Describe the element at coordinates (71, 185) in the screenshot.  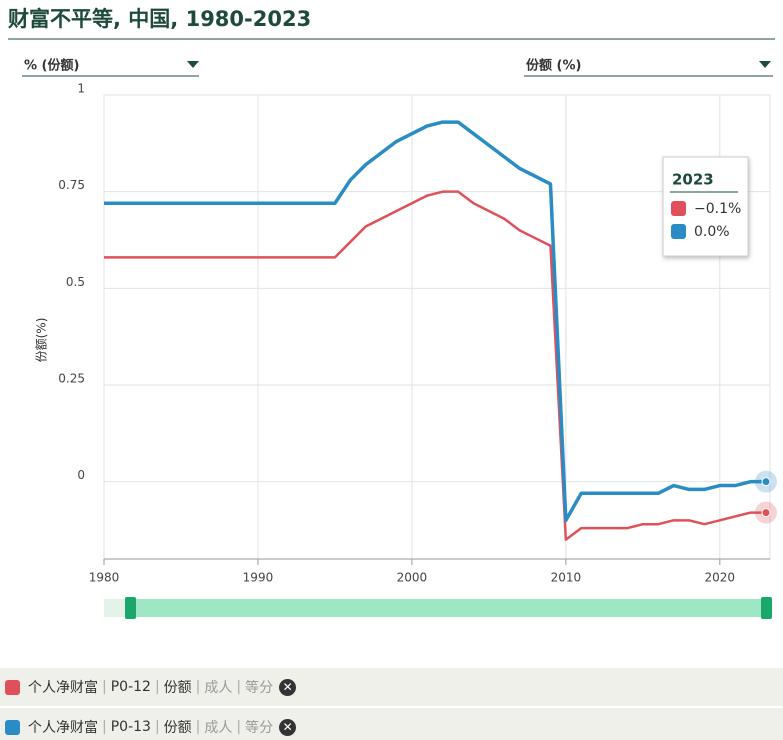
I see `y-tick-label: 0.75` at that location.